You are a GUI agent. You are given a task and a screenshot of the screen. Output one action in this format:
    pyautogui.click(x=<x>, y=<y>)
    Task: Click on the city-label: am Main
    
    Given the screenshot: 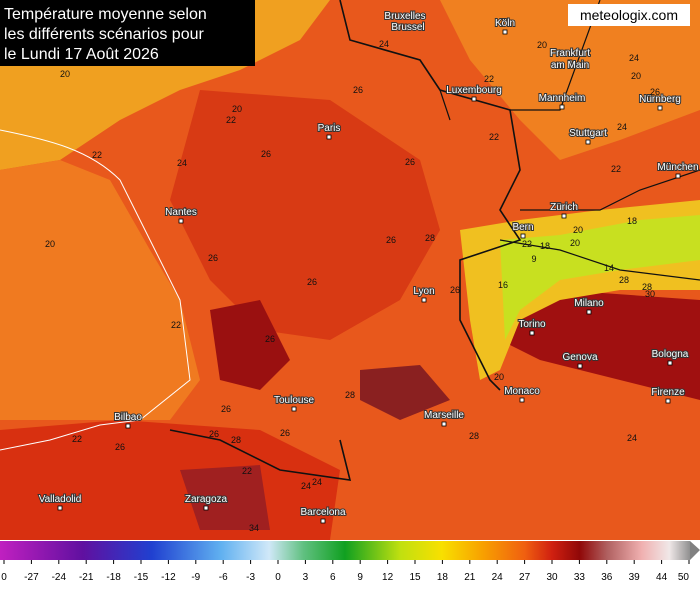 What is the action you would take?
    pyautogui.click(x=570, y=65)
    